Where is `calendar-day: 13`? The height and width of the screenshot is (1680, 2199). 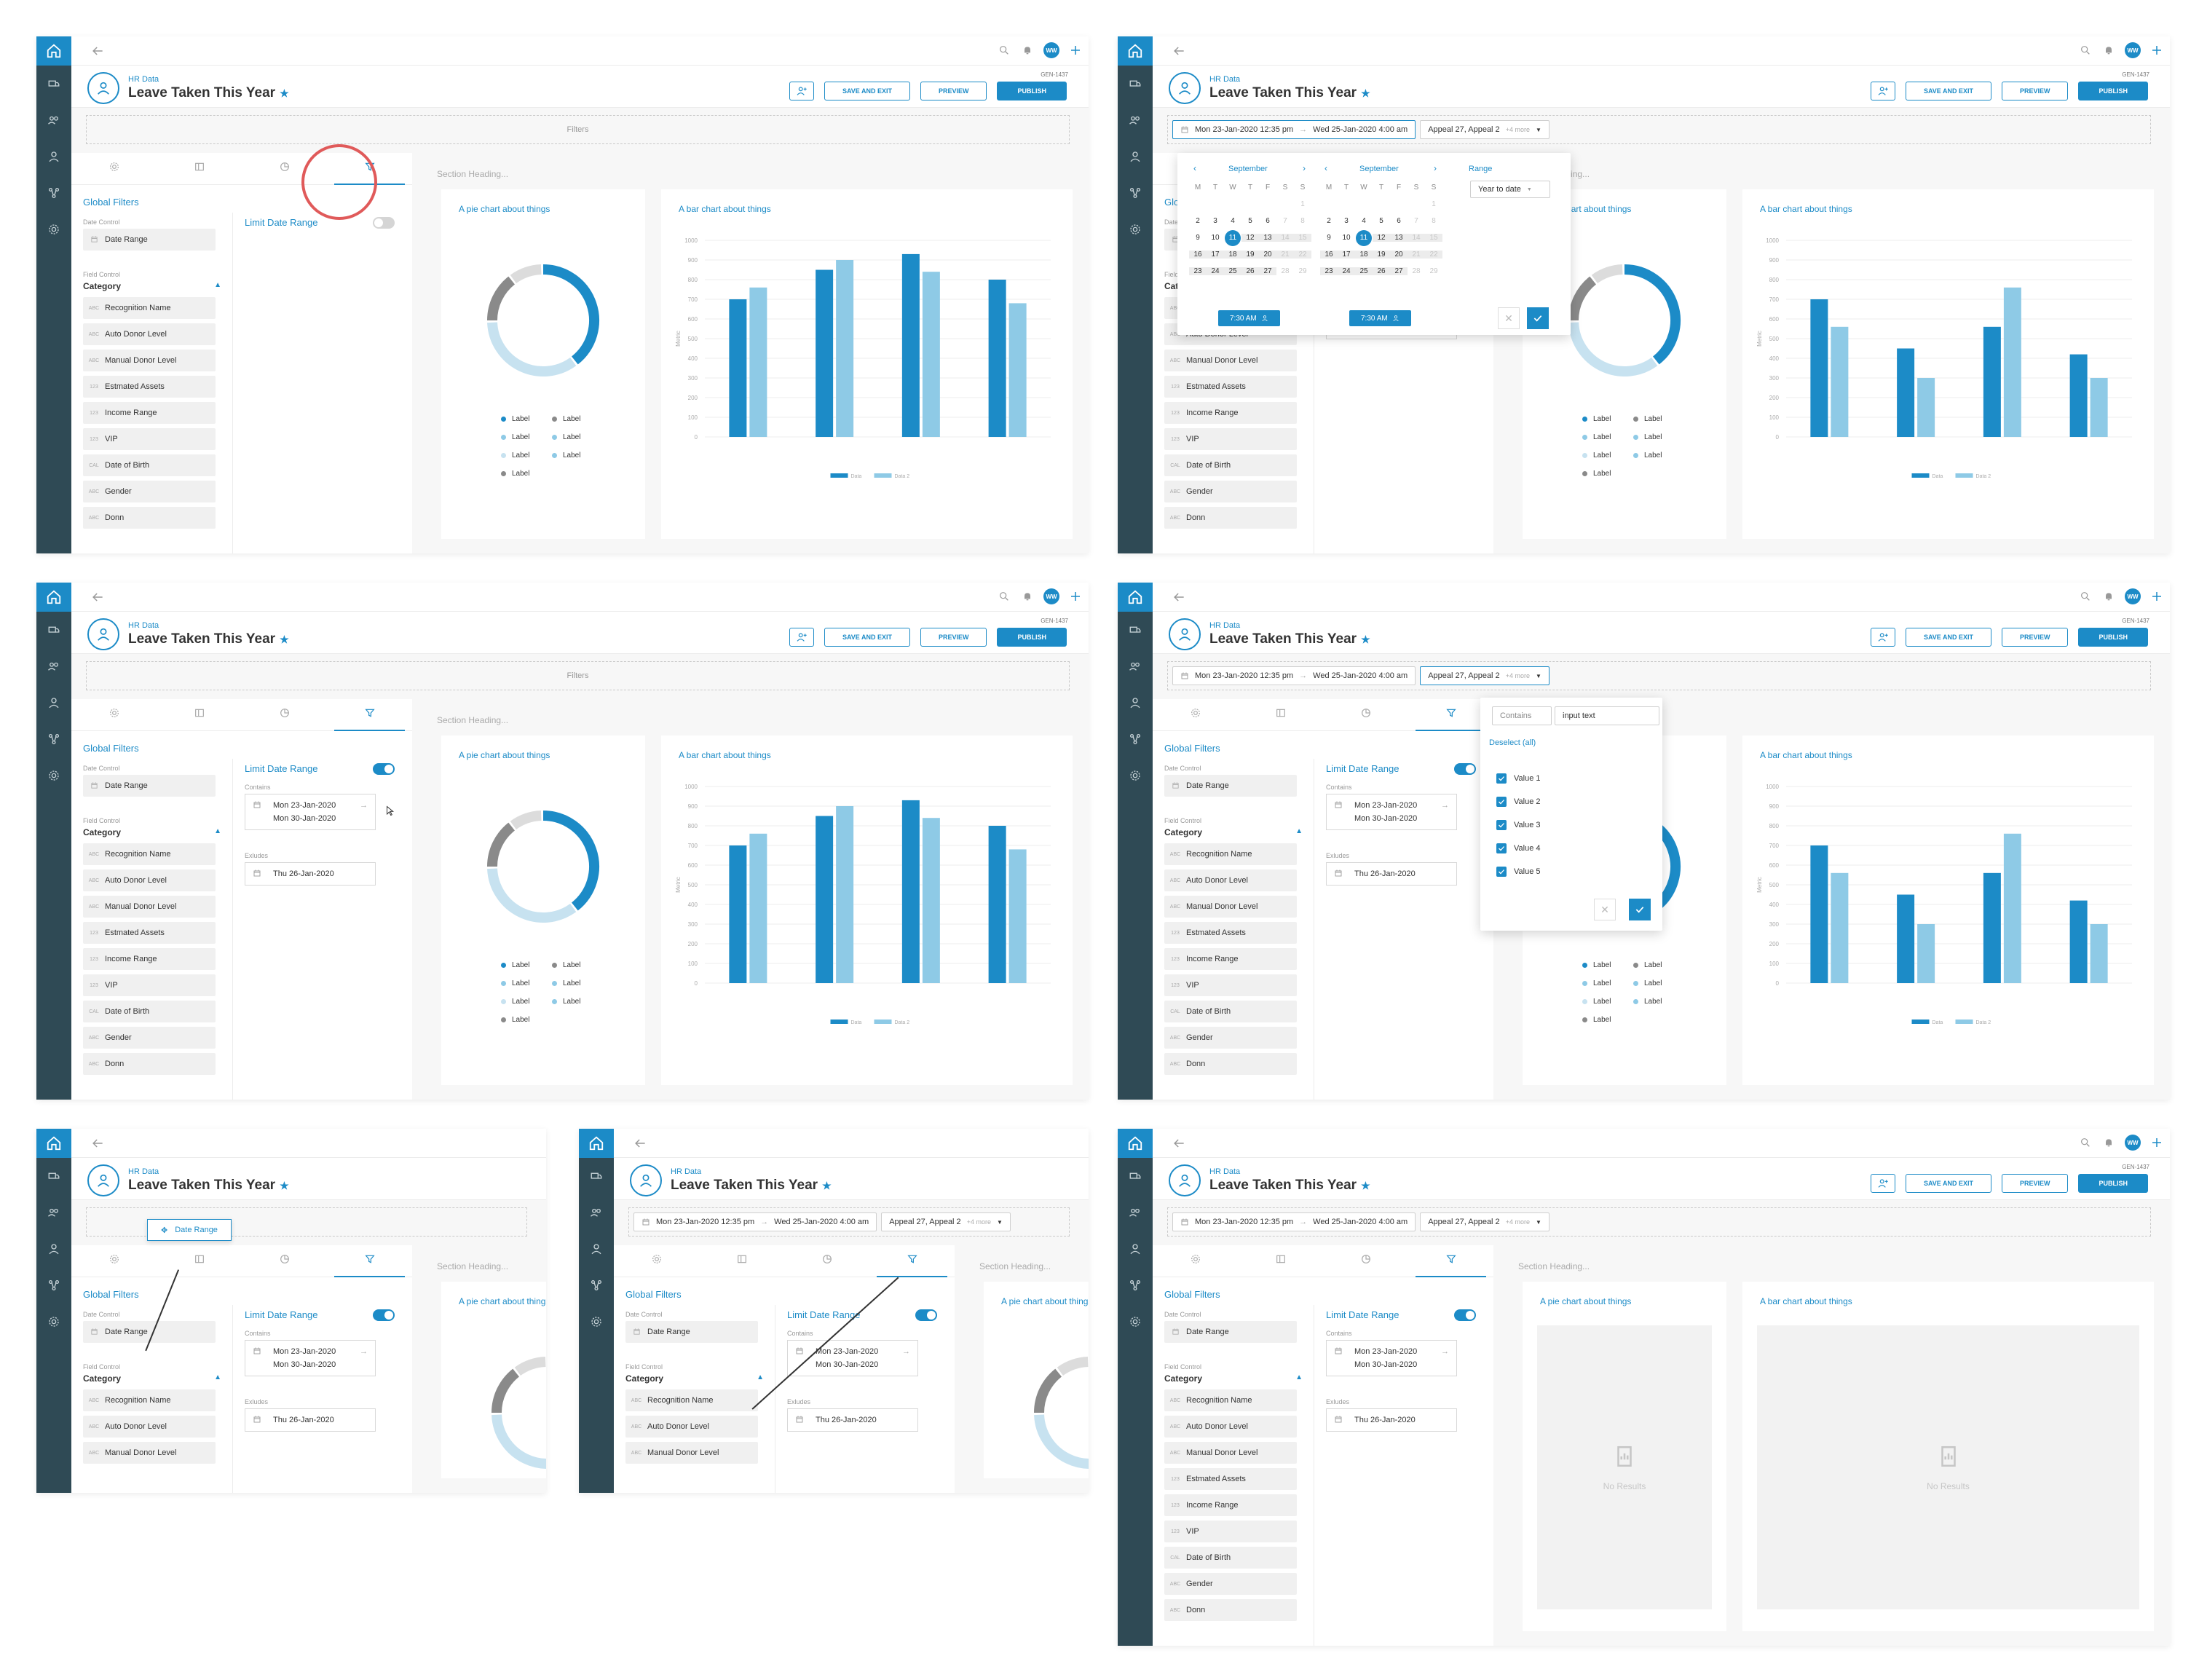 calendar-day: 13 is located at coordinates (1399, 238).